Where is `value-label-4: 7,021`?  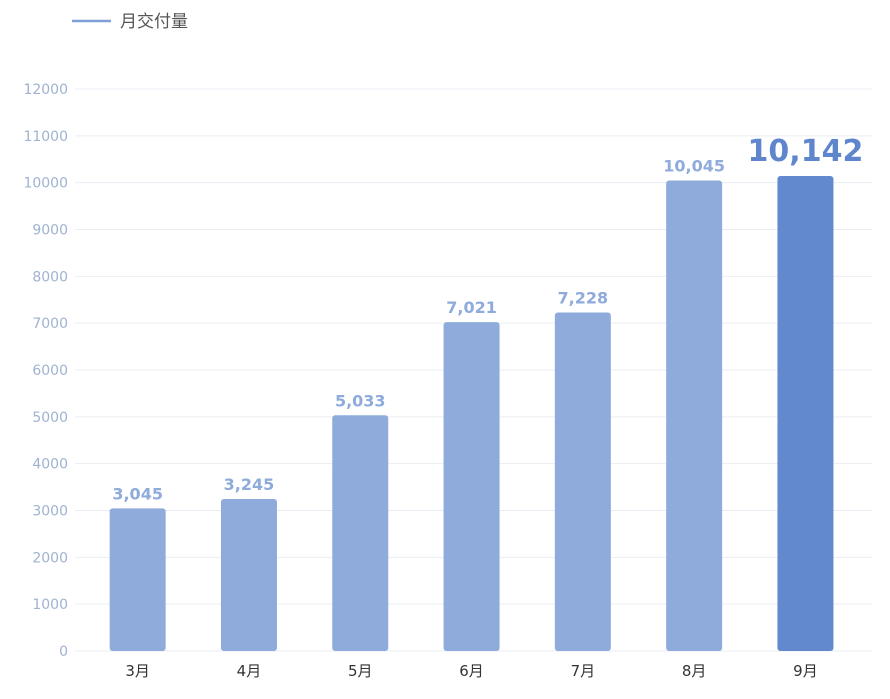
value-label-4: 7,021 is located at coordinates (471, 307).